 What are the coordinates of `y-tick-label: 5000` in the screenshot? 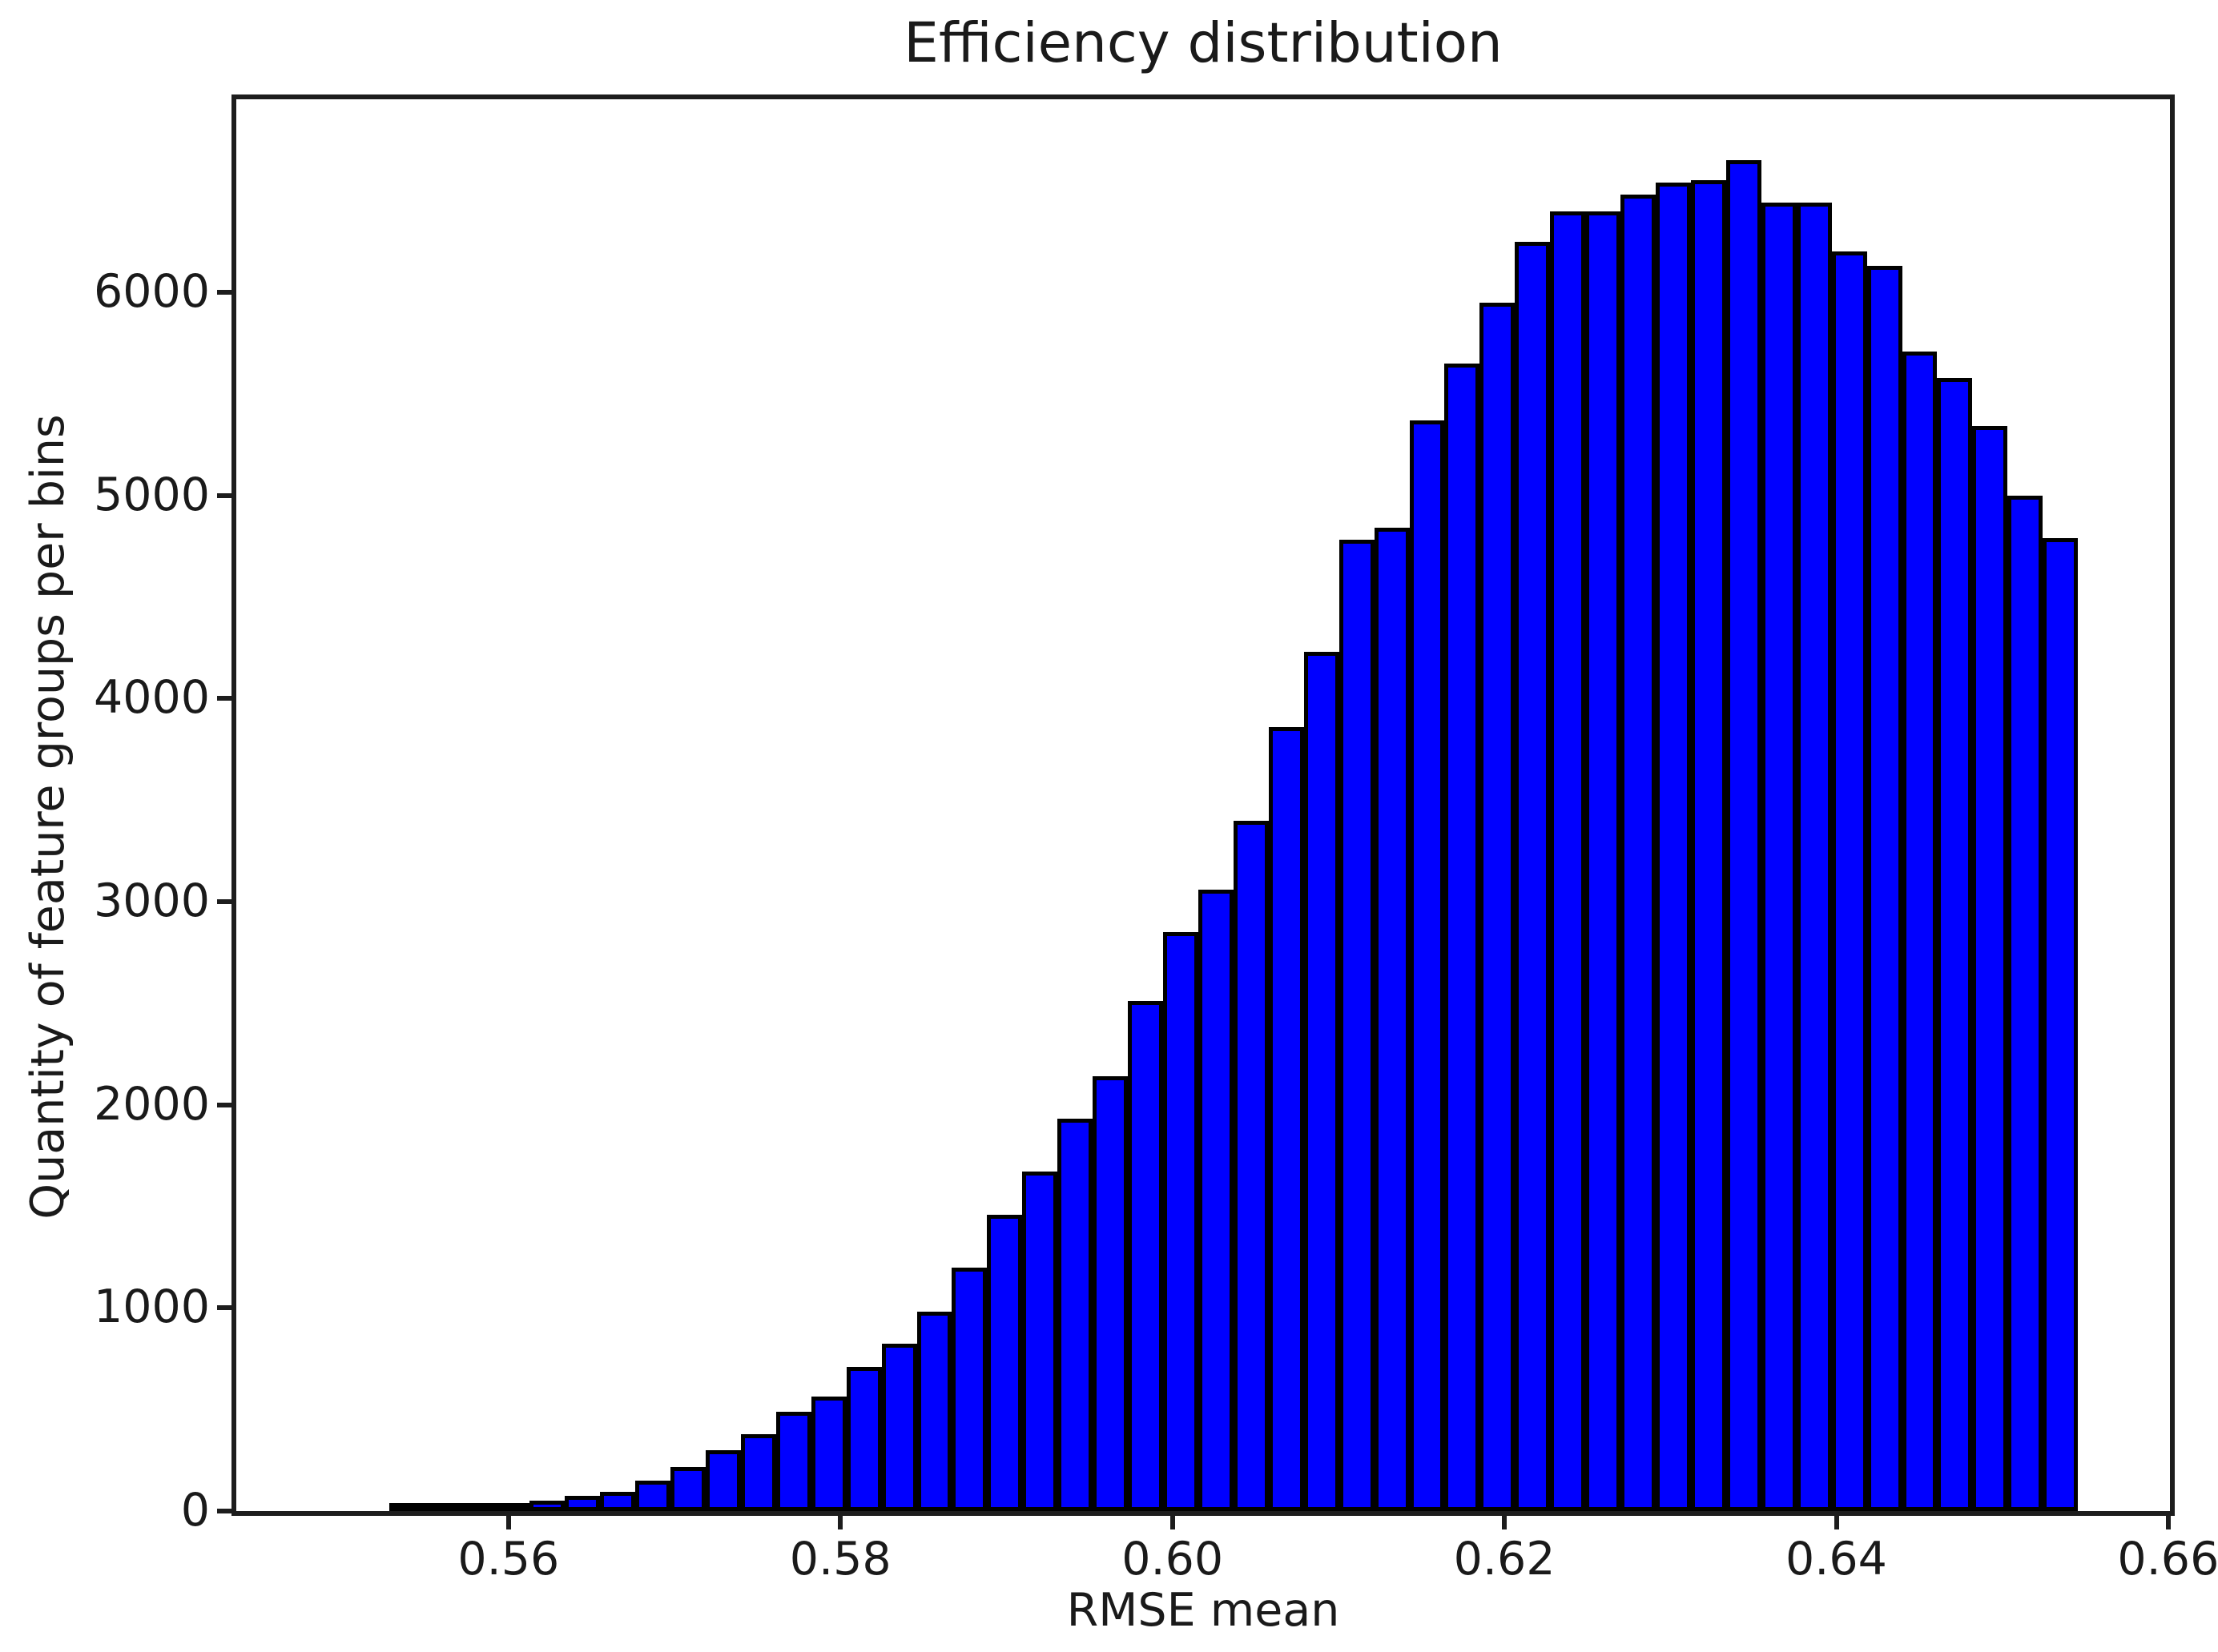 It's located at (151, 495).